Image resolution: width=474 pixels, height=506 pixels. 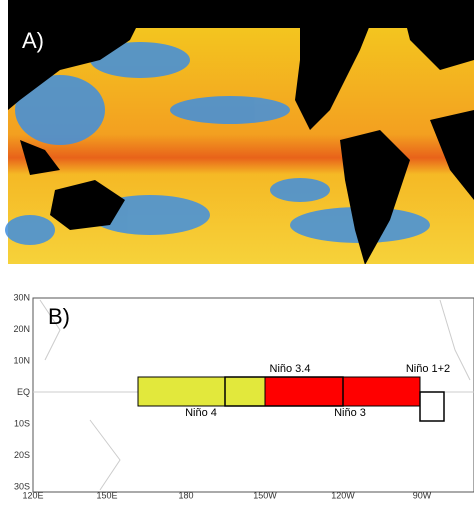 What do you see at coordinates (22, 455) in the screenshot?
I see `lat-label: 20S` at bounding box center [22, 455].